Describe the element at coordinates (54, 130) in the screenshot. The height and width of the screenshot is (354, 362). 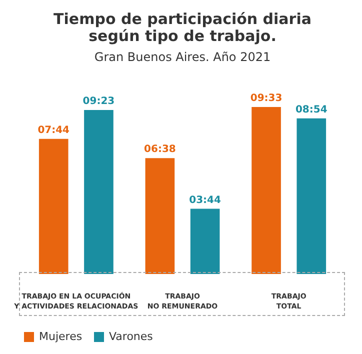
I see `data-label: 07:44` at that location.